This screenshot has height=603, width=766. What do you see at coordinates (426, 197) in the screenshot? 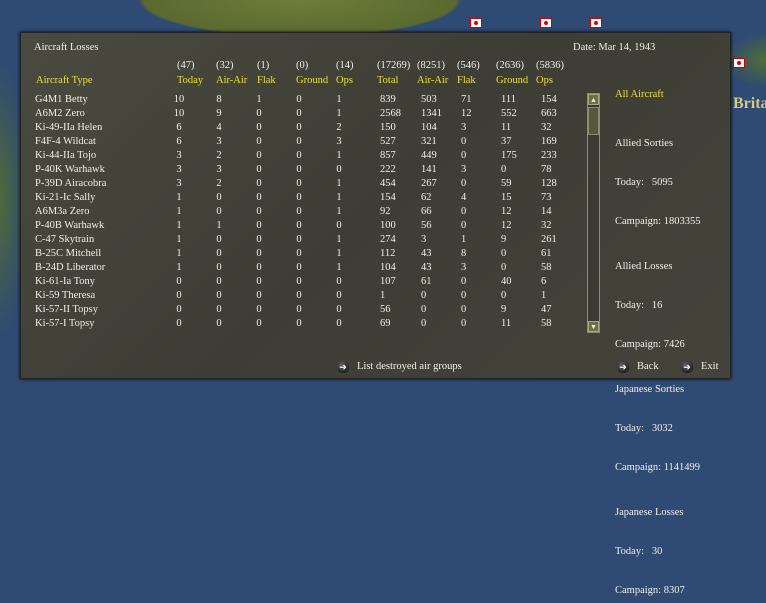
I see `cell-value: 62` at bounding box center [426, 197].